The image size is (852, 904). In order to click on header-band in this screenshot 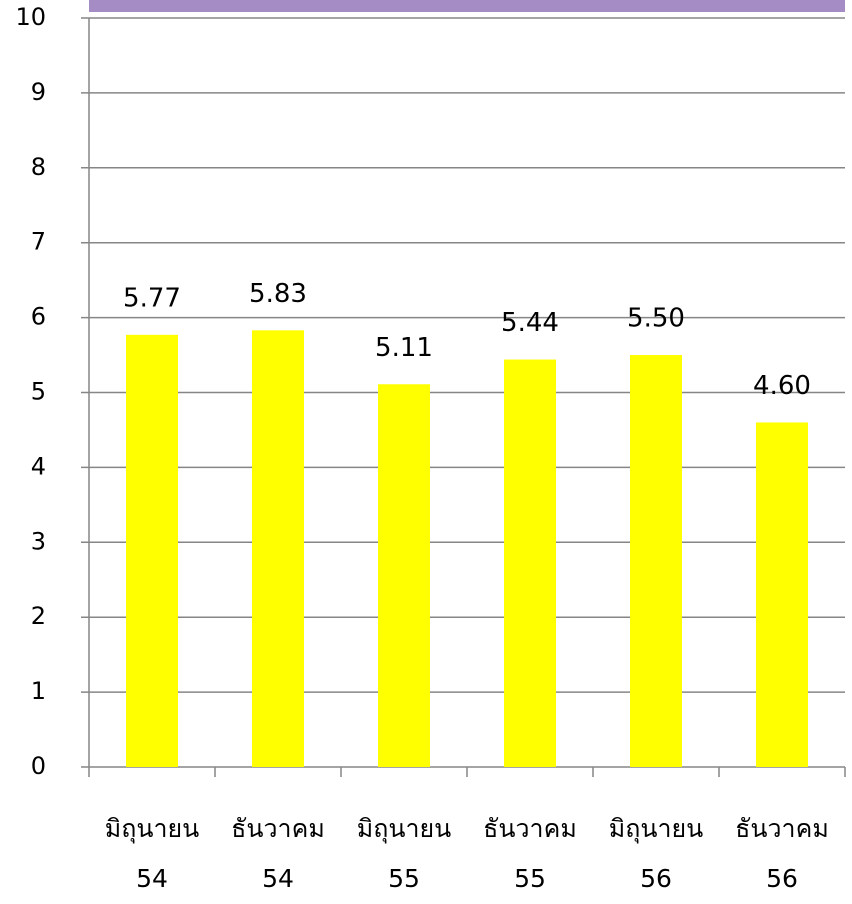, I will do `click(467, 6)`.